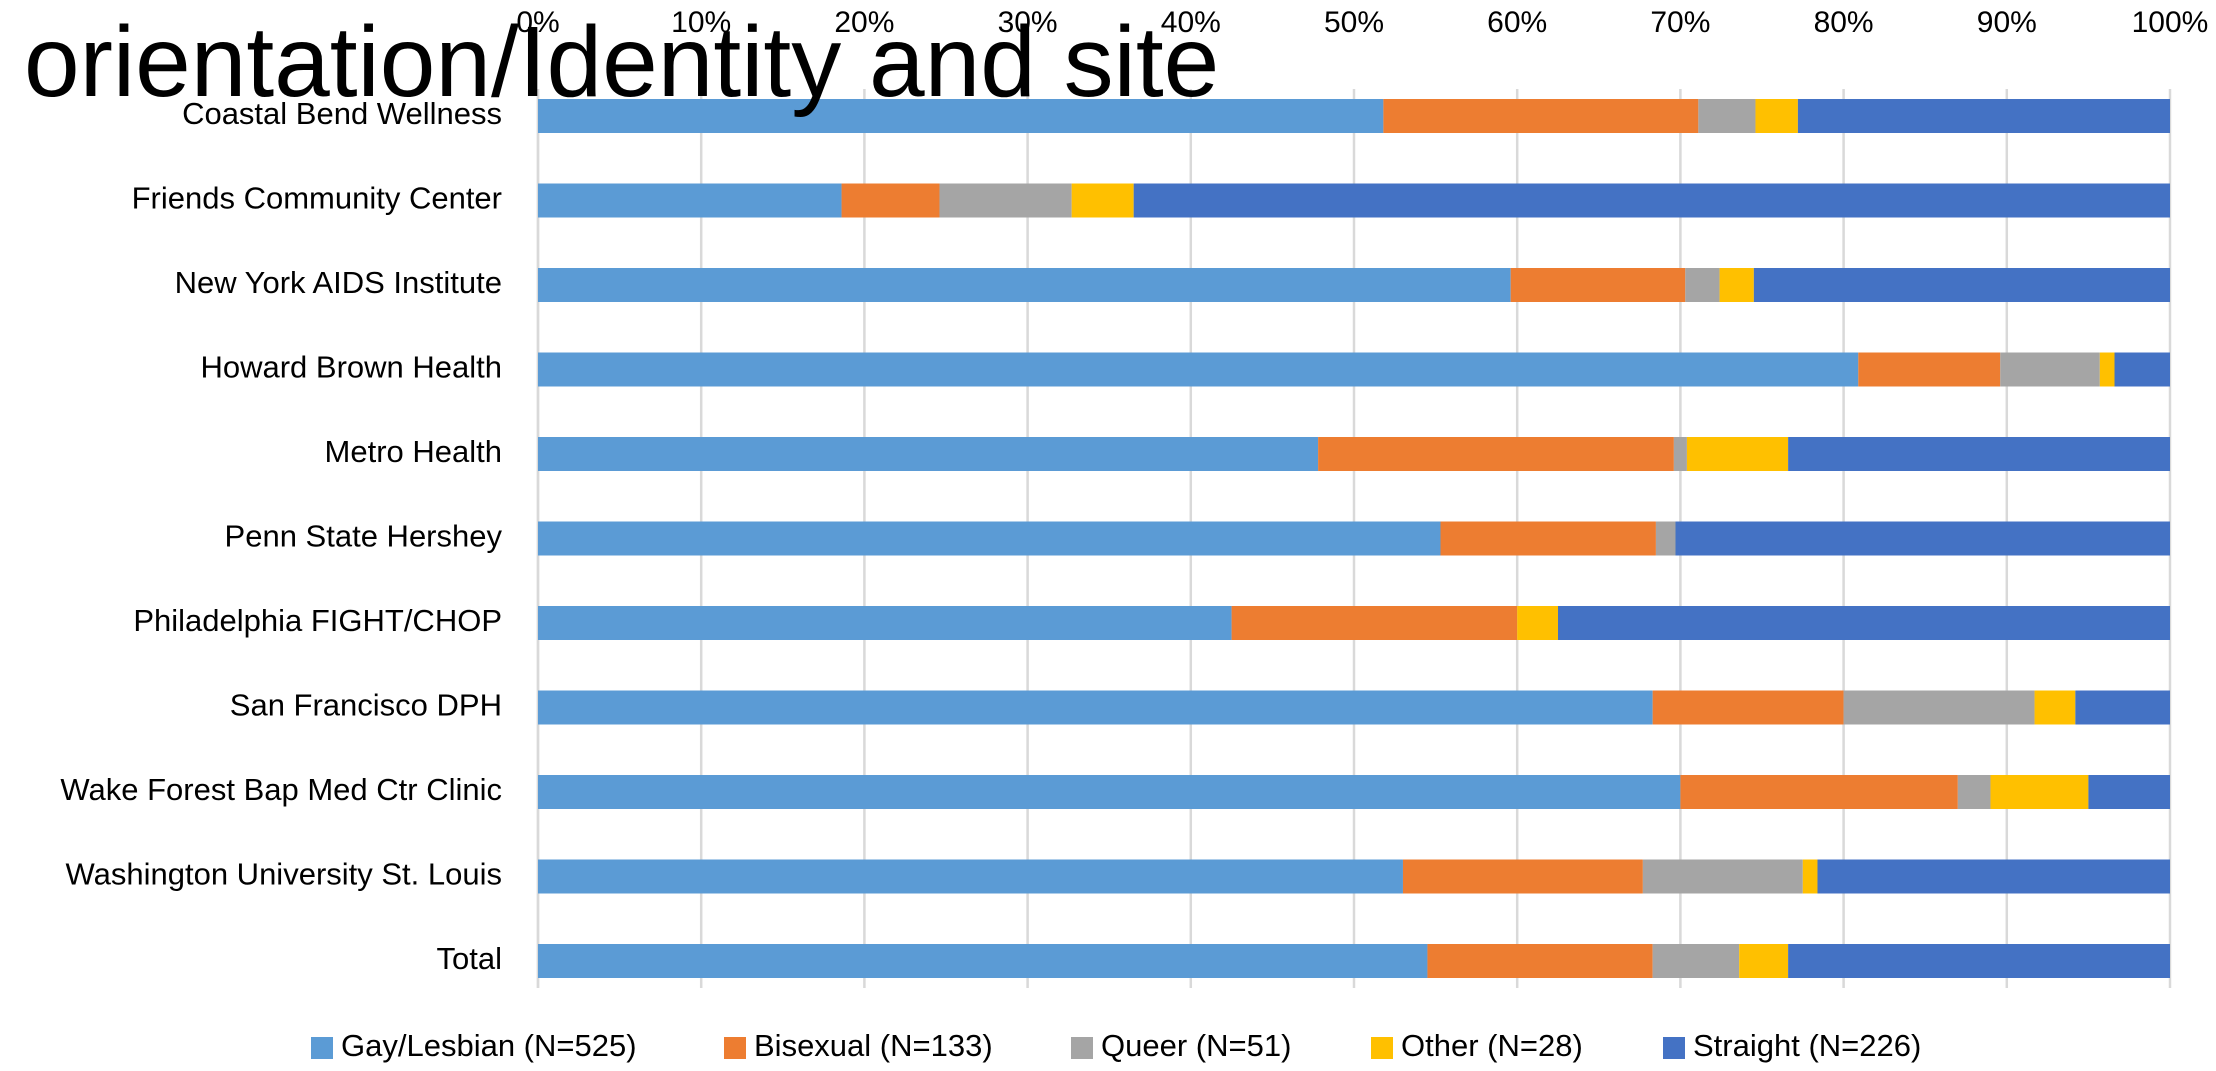  What do you see at coordinates (2170, 22) in the screenshot?
I see `x-tick-label: 100%` at bounding box center [2170, 22].